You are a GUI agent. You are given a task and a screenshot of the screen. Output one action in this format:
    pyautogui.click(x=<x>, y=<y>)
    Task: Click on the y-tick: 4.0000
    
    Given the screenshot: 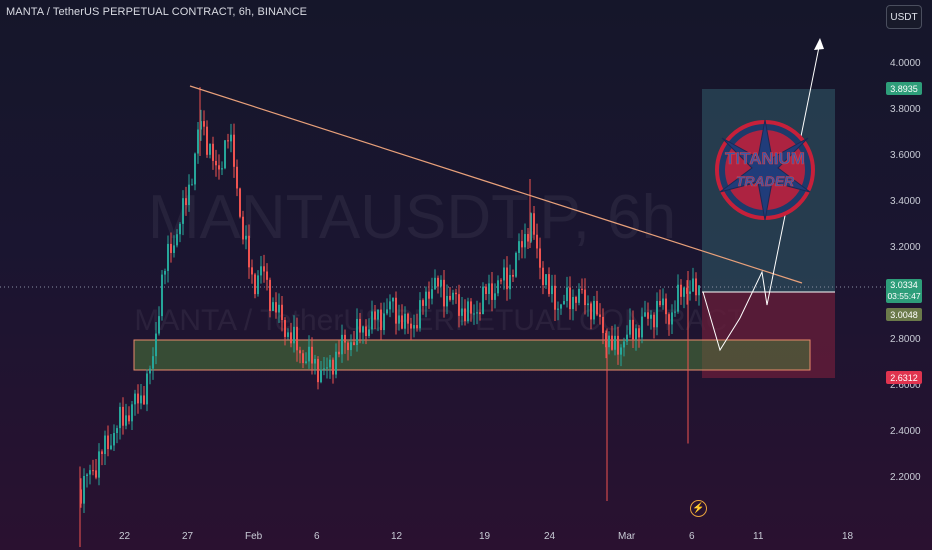 What is the action you would take?
    pyautogui.click(x=905, y=63)
    